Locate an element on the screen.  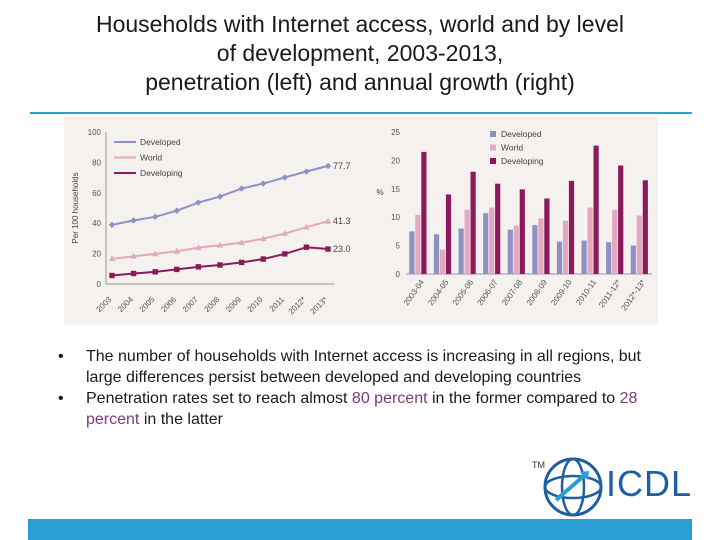
y-tick-label: 5 is located at coordinates (398, 246).